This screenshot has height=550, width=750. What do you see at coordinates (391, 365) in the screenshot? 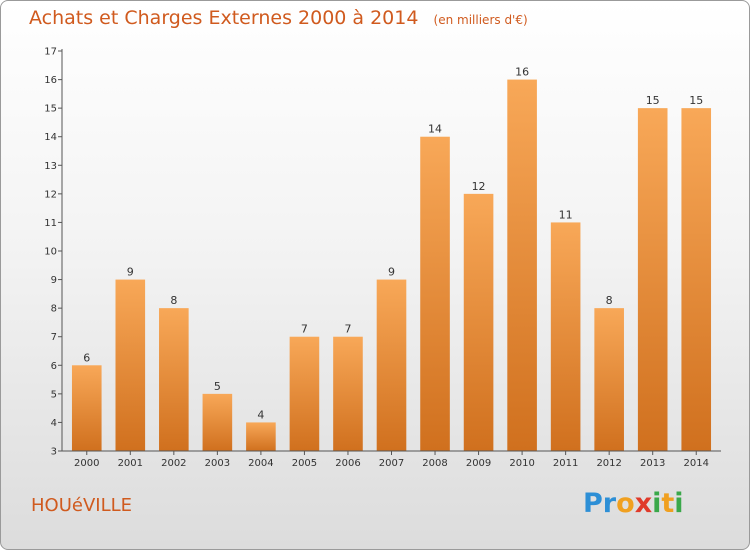
I see `bar-2007` at bounding box center [391, 365].